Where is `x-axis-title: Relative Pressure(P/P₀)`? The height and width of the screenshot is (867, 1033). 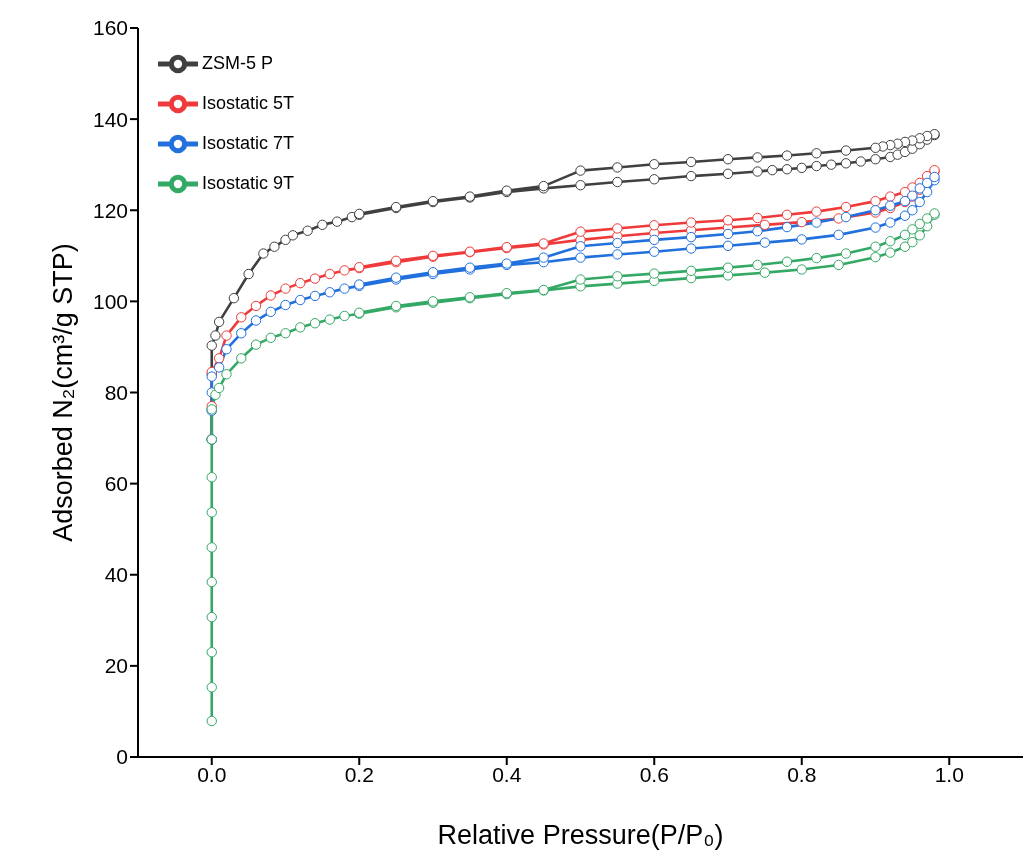
x-axis-title: Relative Pressure(P/P₀) is located at coordinates (580, 835).